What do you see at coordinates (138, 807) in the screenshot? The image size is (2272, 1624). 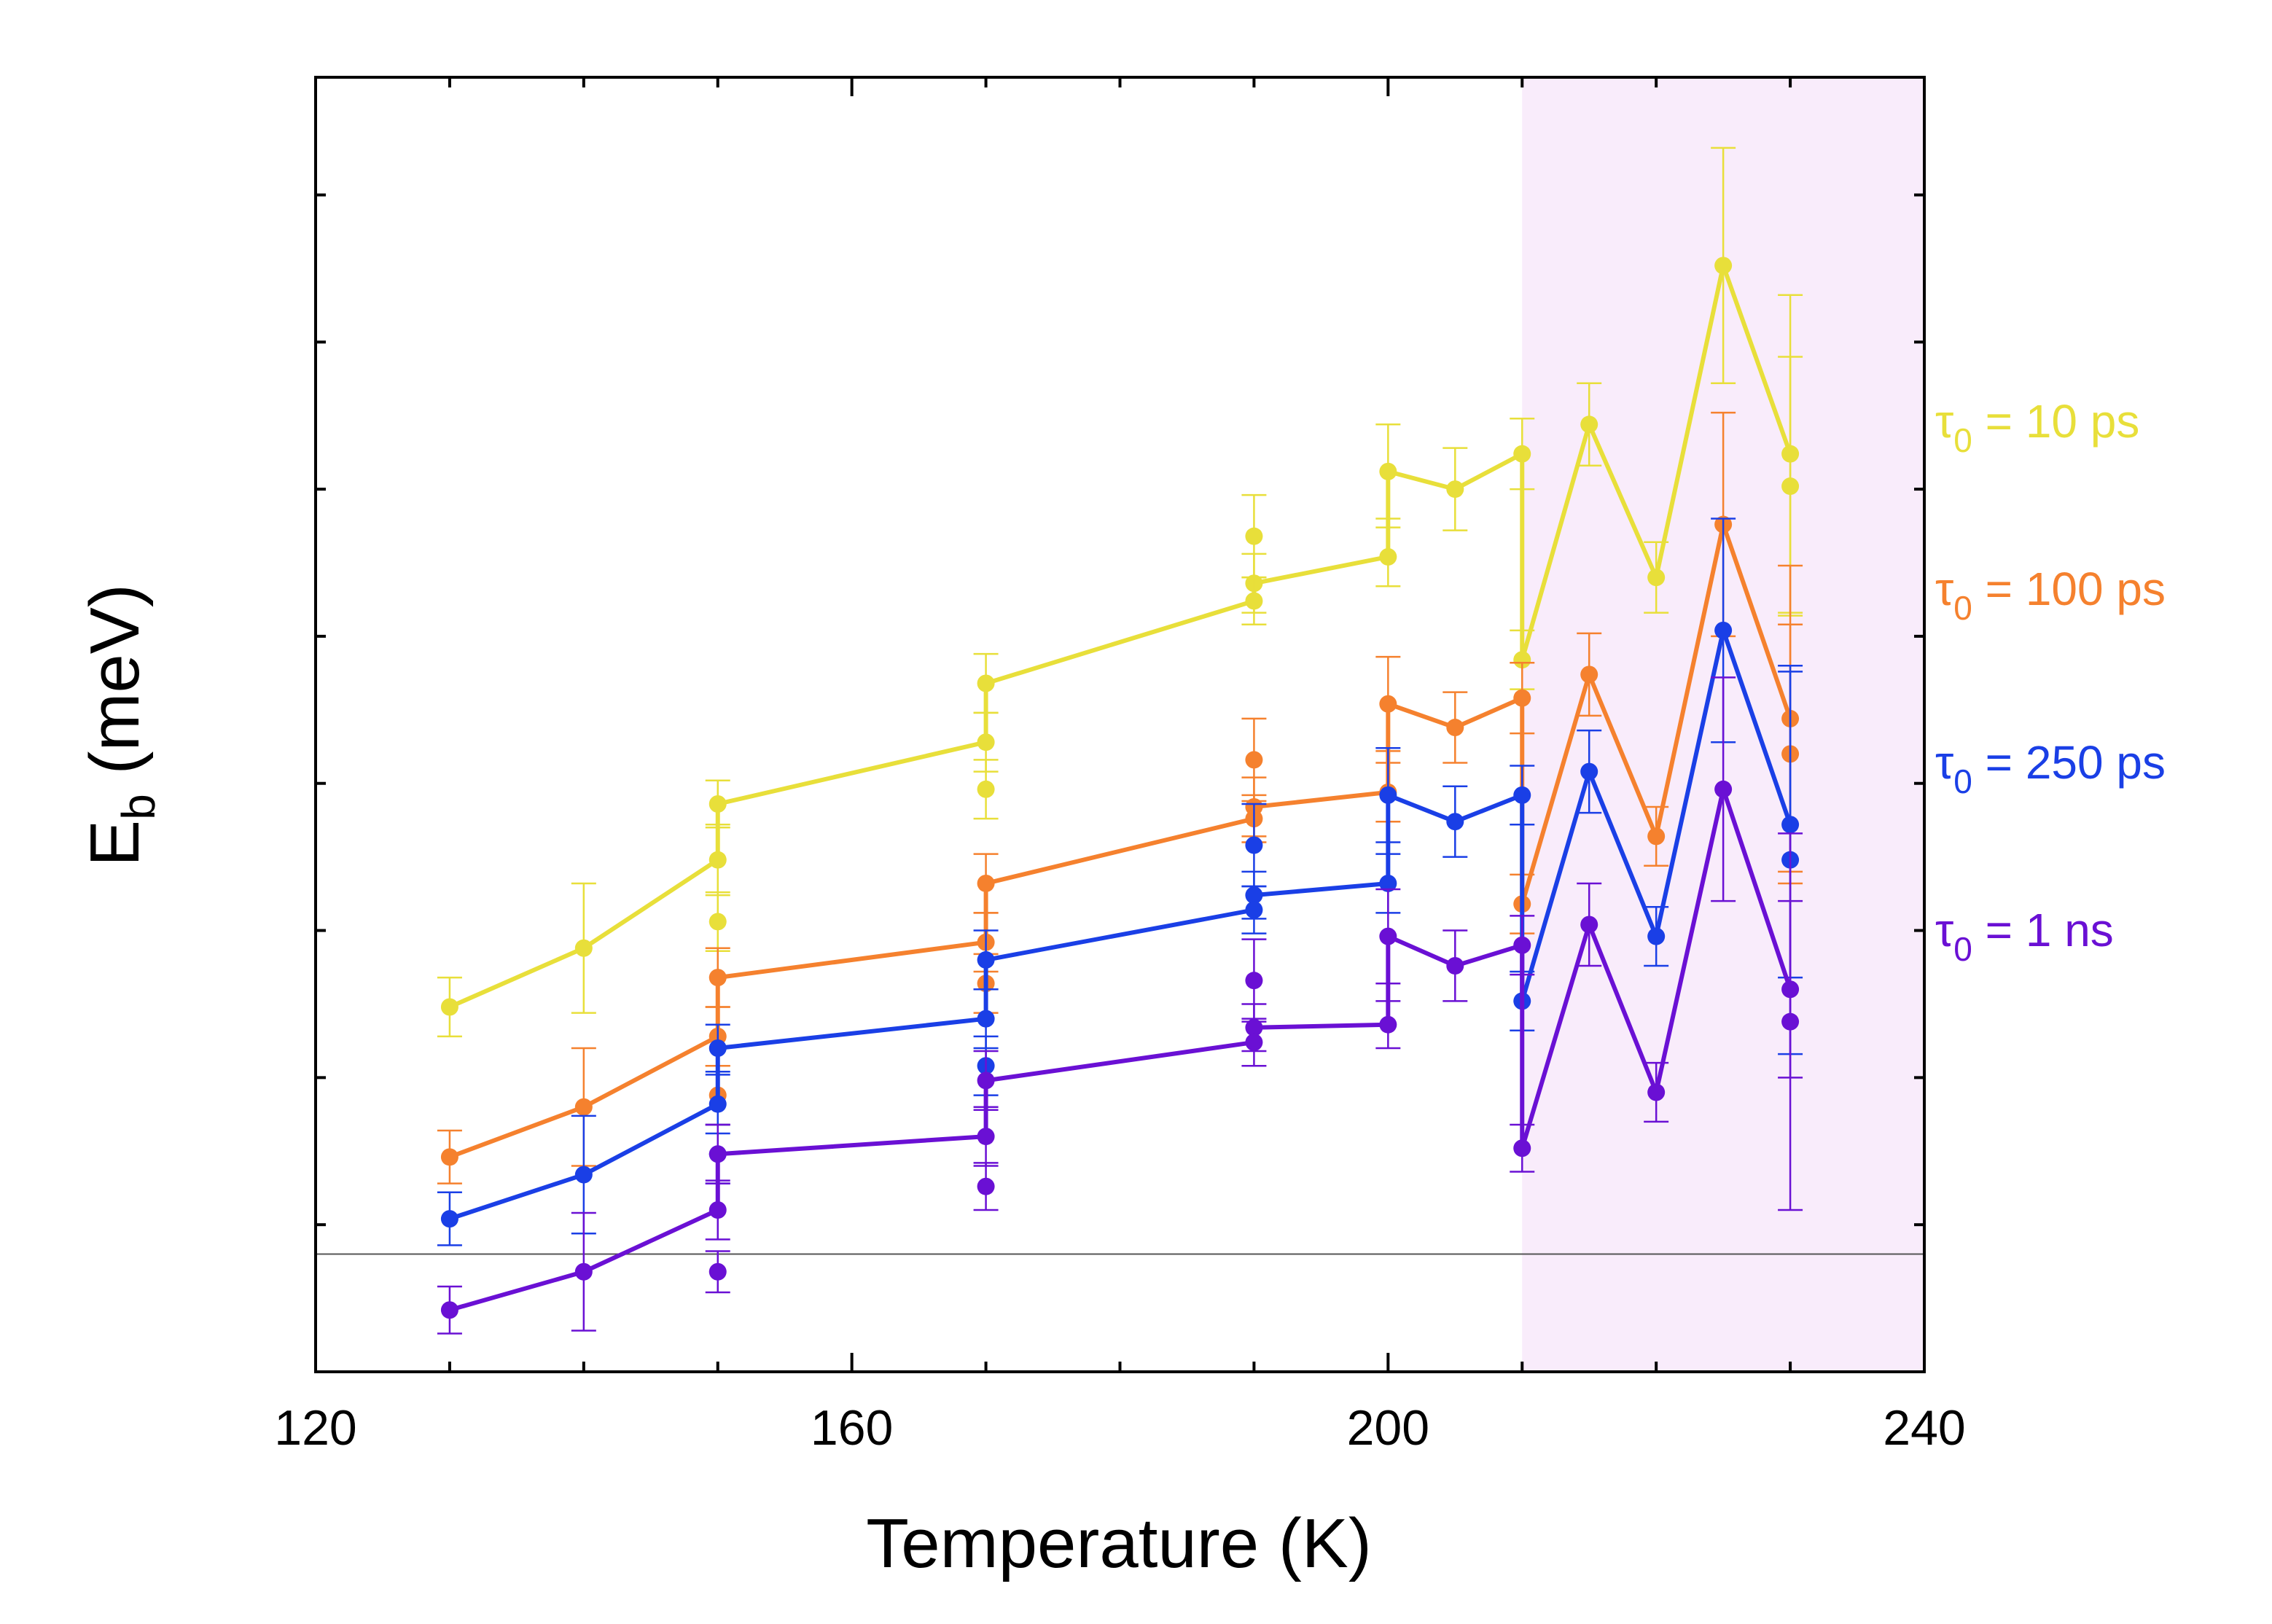 I see `y-axis-title-subscript: b` at bounding box center [138, 807].